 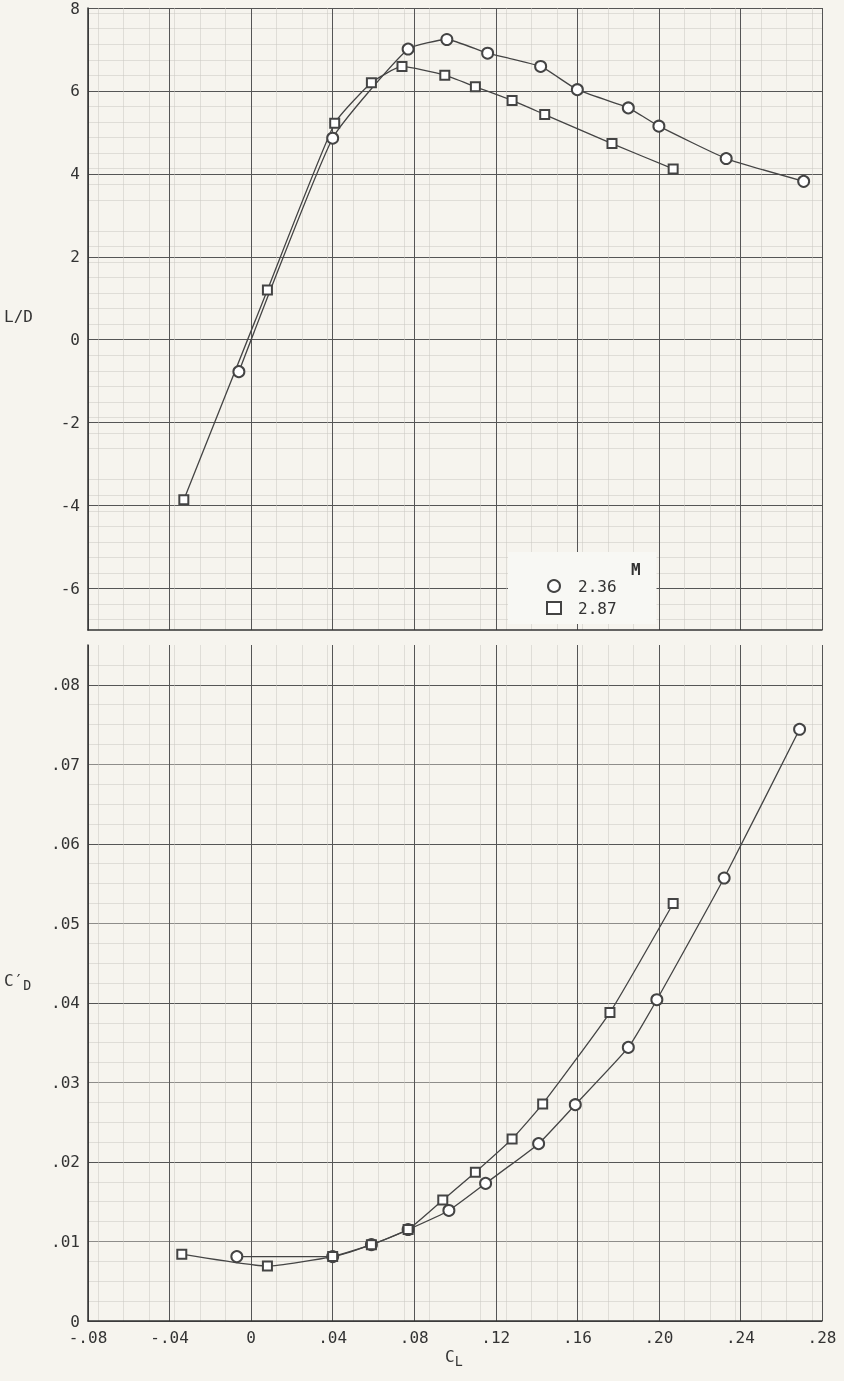 What do you see at coordinates (333, 1337) in the screenshot?
I see `x-tick-label: .04` at bounding box center [333, 1337].